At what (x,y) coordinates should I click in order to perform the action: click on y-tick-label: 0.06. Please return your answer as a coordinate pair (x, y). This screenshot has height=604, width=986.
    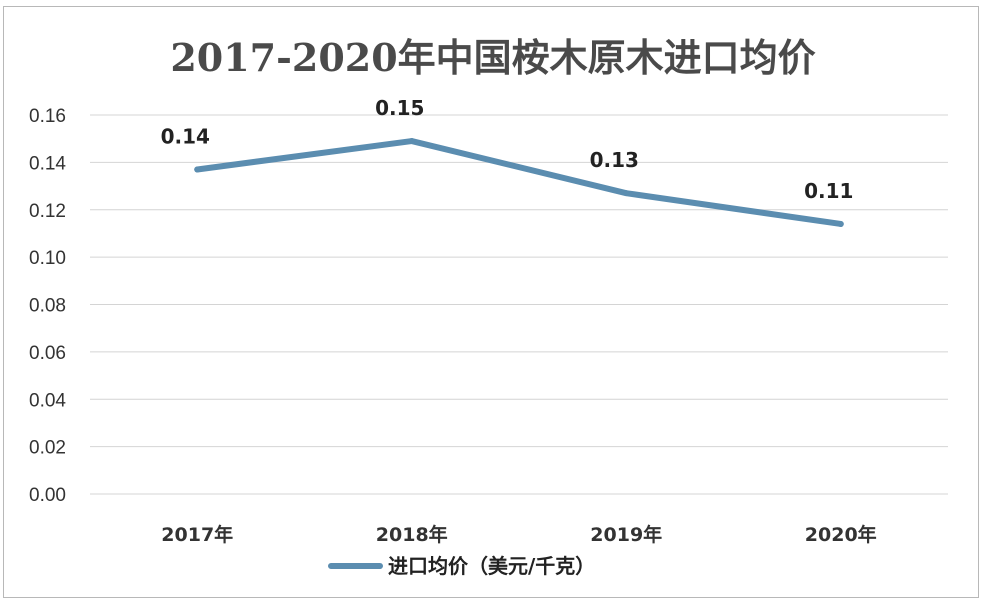
    Looking at the image, I should click on (47, 353).